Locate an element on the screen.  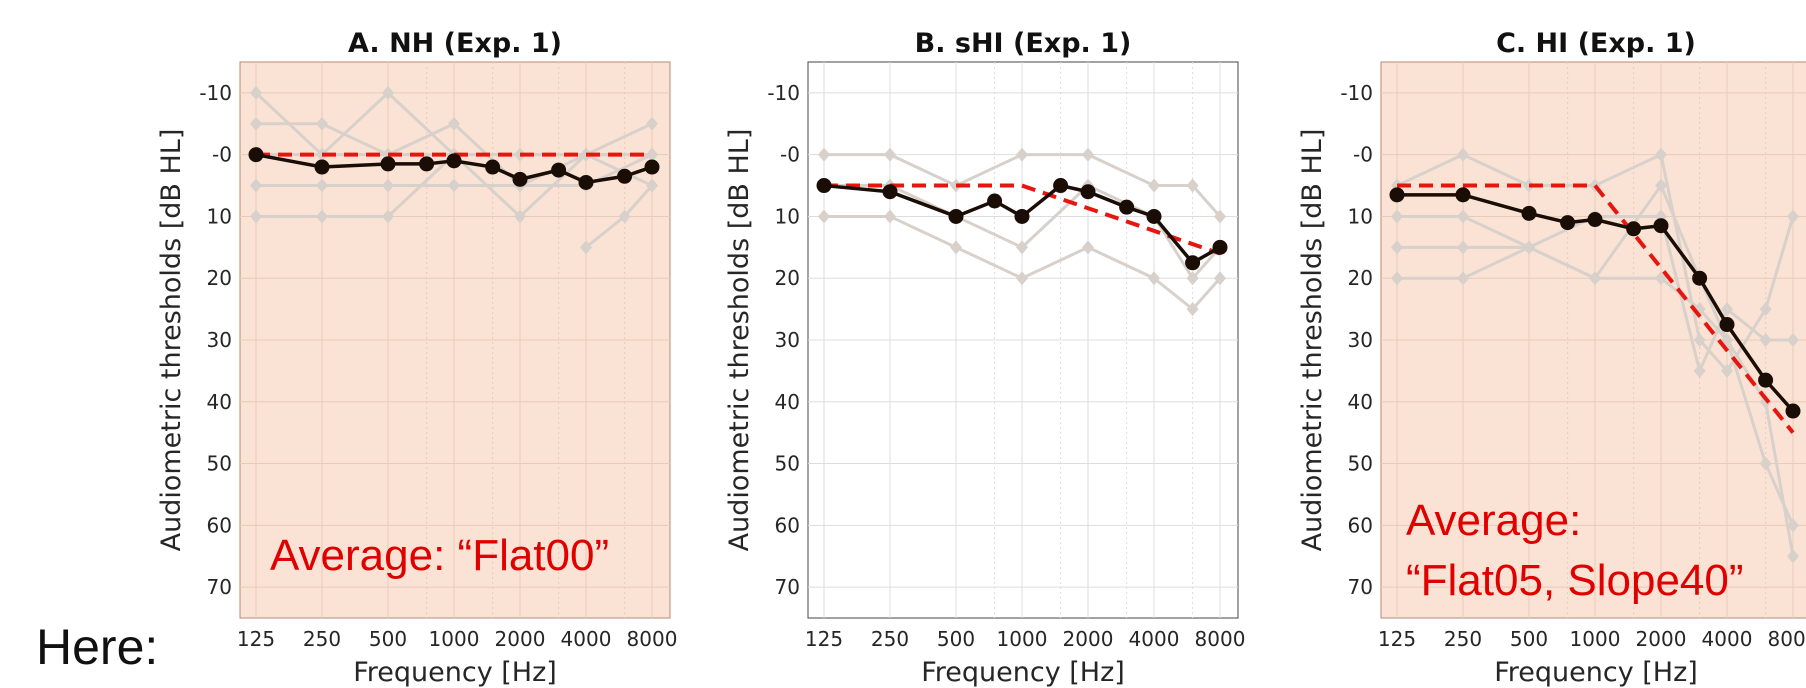
y-tick-label: 50 is located at coordinates (787, 464).